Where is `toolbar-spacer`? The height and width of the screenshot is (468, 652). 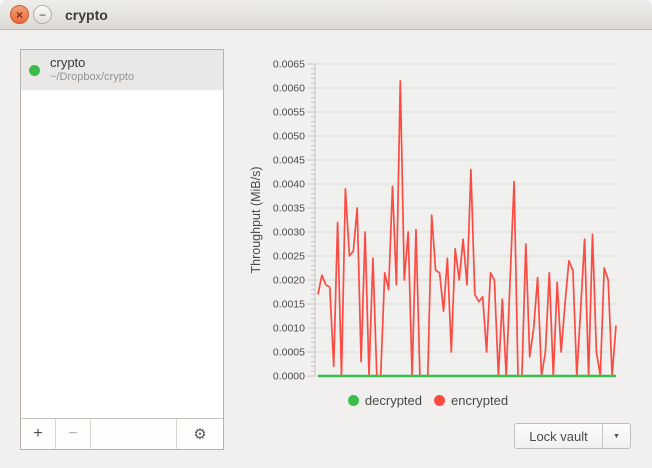 toolbar-spacer is located at coordinates (134, 434).